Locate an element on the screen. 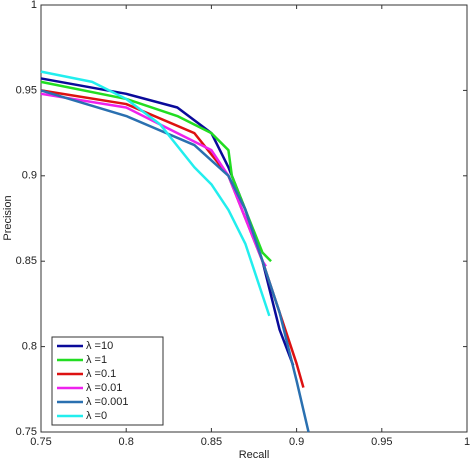  y-tick-label: 0.75 is located at coordinates (26, 432).